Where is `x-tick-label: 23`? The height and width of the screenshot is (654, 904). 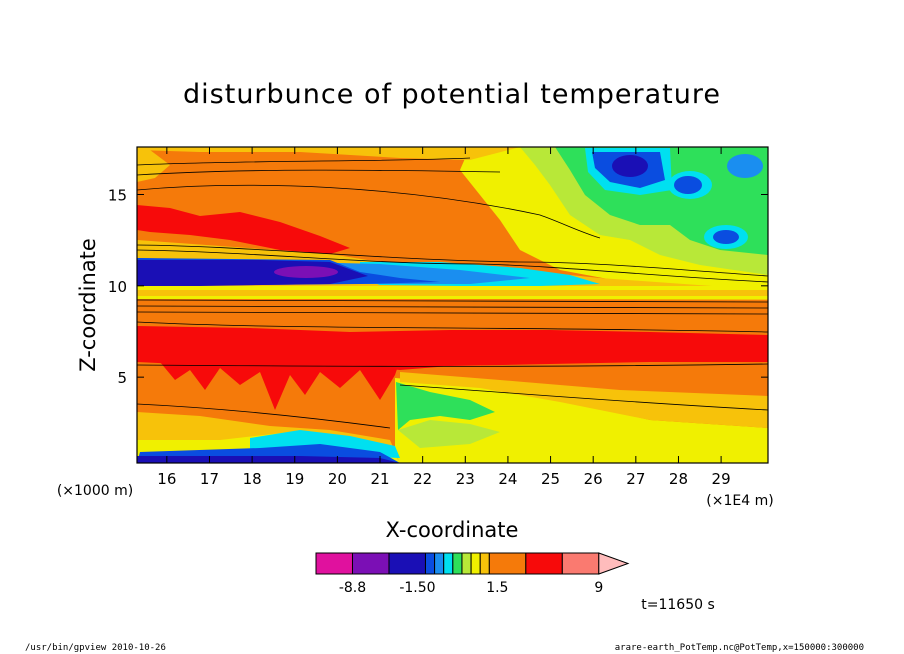
x-tick-label: 23 is located at coordinates (465, 479).